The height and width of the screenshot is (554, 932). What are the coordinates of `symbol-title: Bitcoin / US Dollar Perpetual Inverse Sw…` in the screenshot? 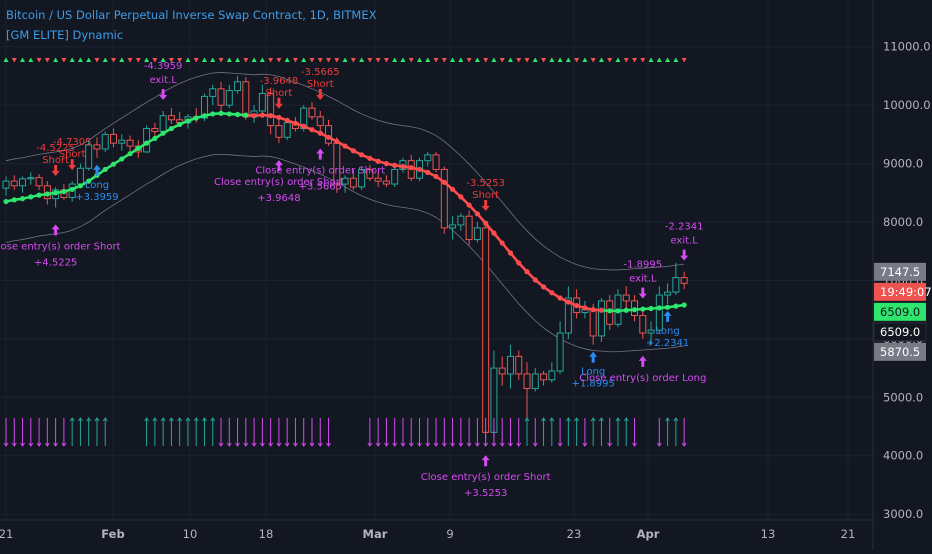 It's located at (191, 15).